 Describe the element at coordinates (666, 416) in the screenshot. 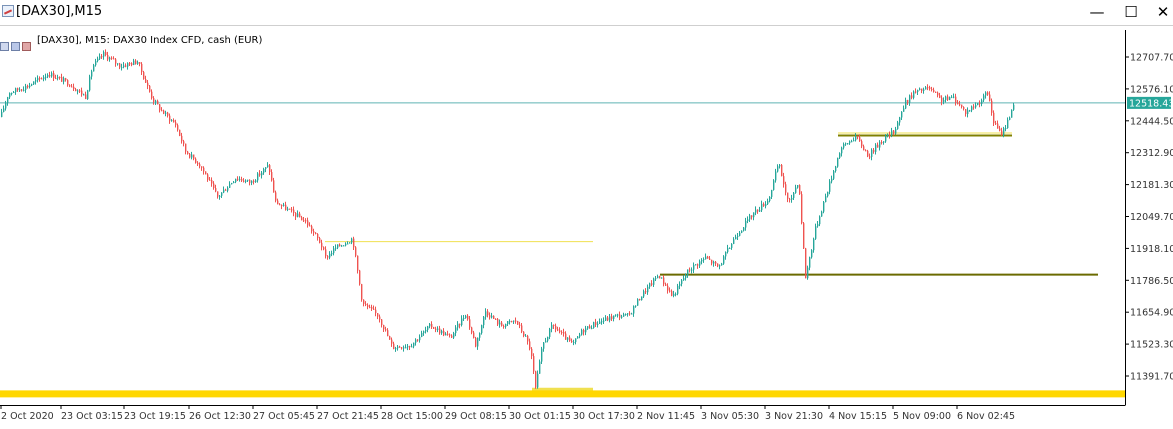

I see `time-tick-label: 2 Nov 11:45` at that location.